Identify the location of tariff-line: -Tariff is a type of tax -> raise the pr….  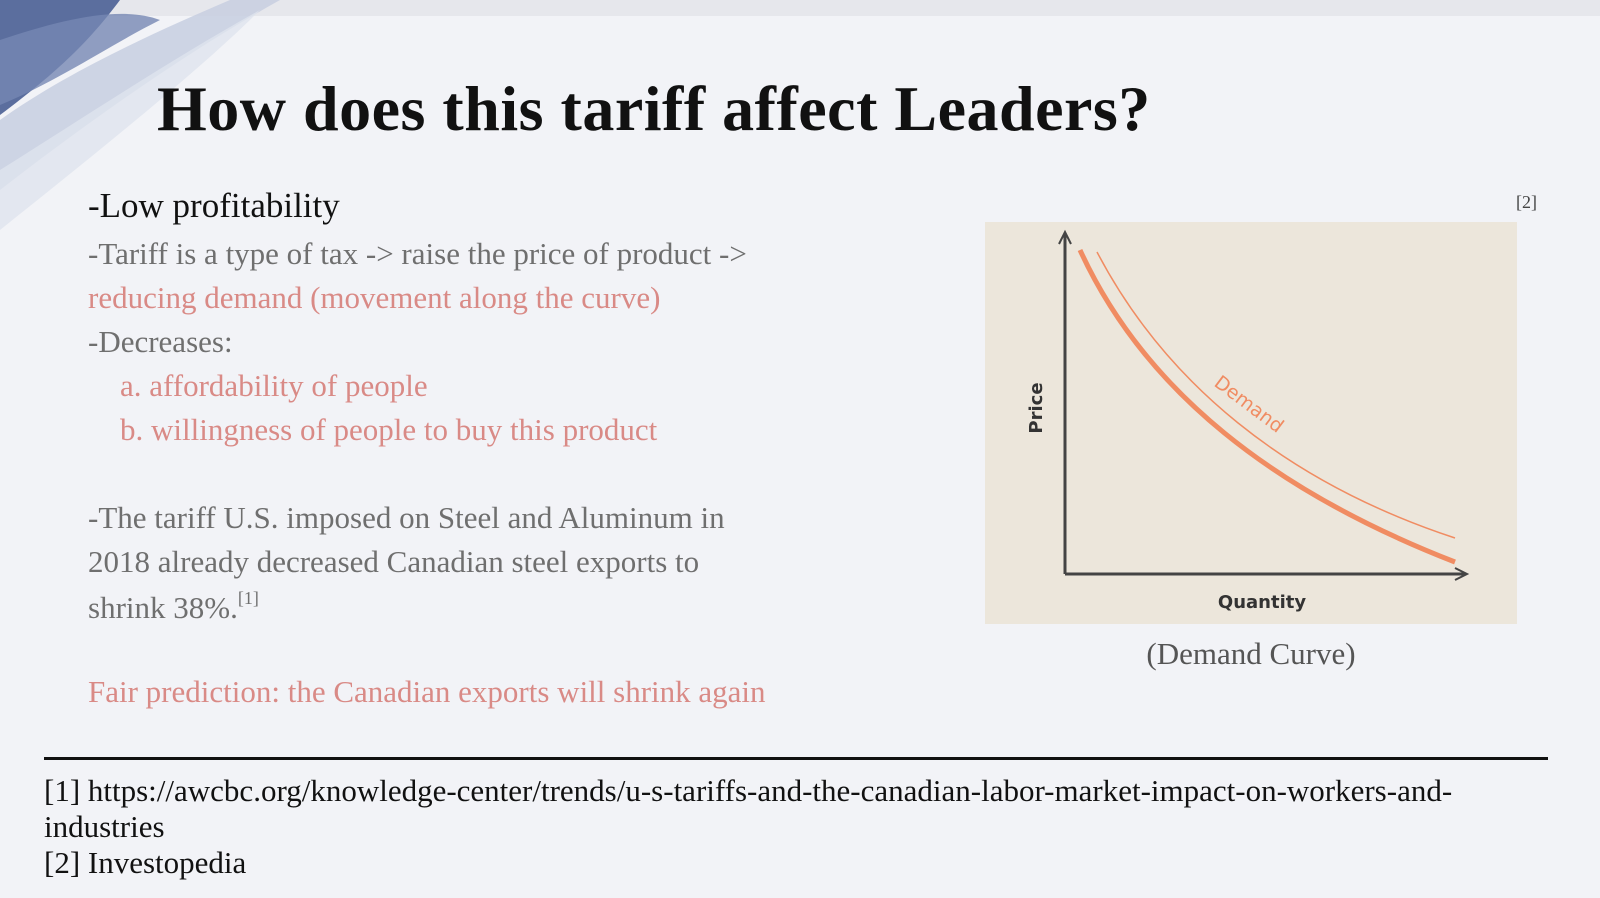
(417, 253).